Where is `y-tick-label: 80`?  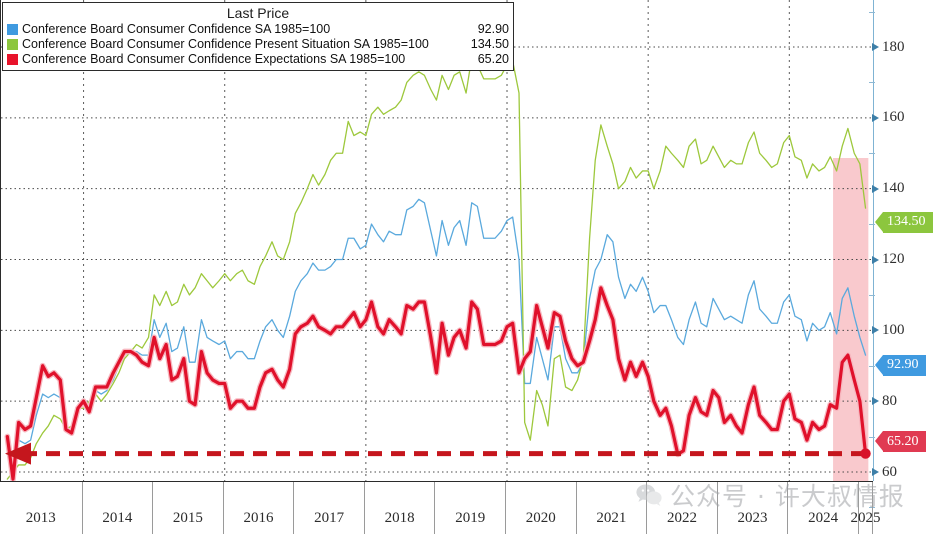 y-tick-label: 80 is located at coordinates (889, 400).